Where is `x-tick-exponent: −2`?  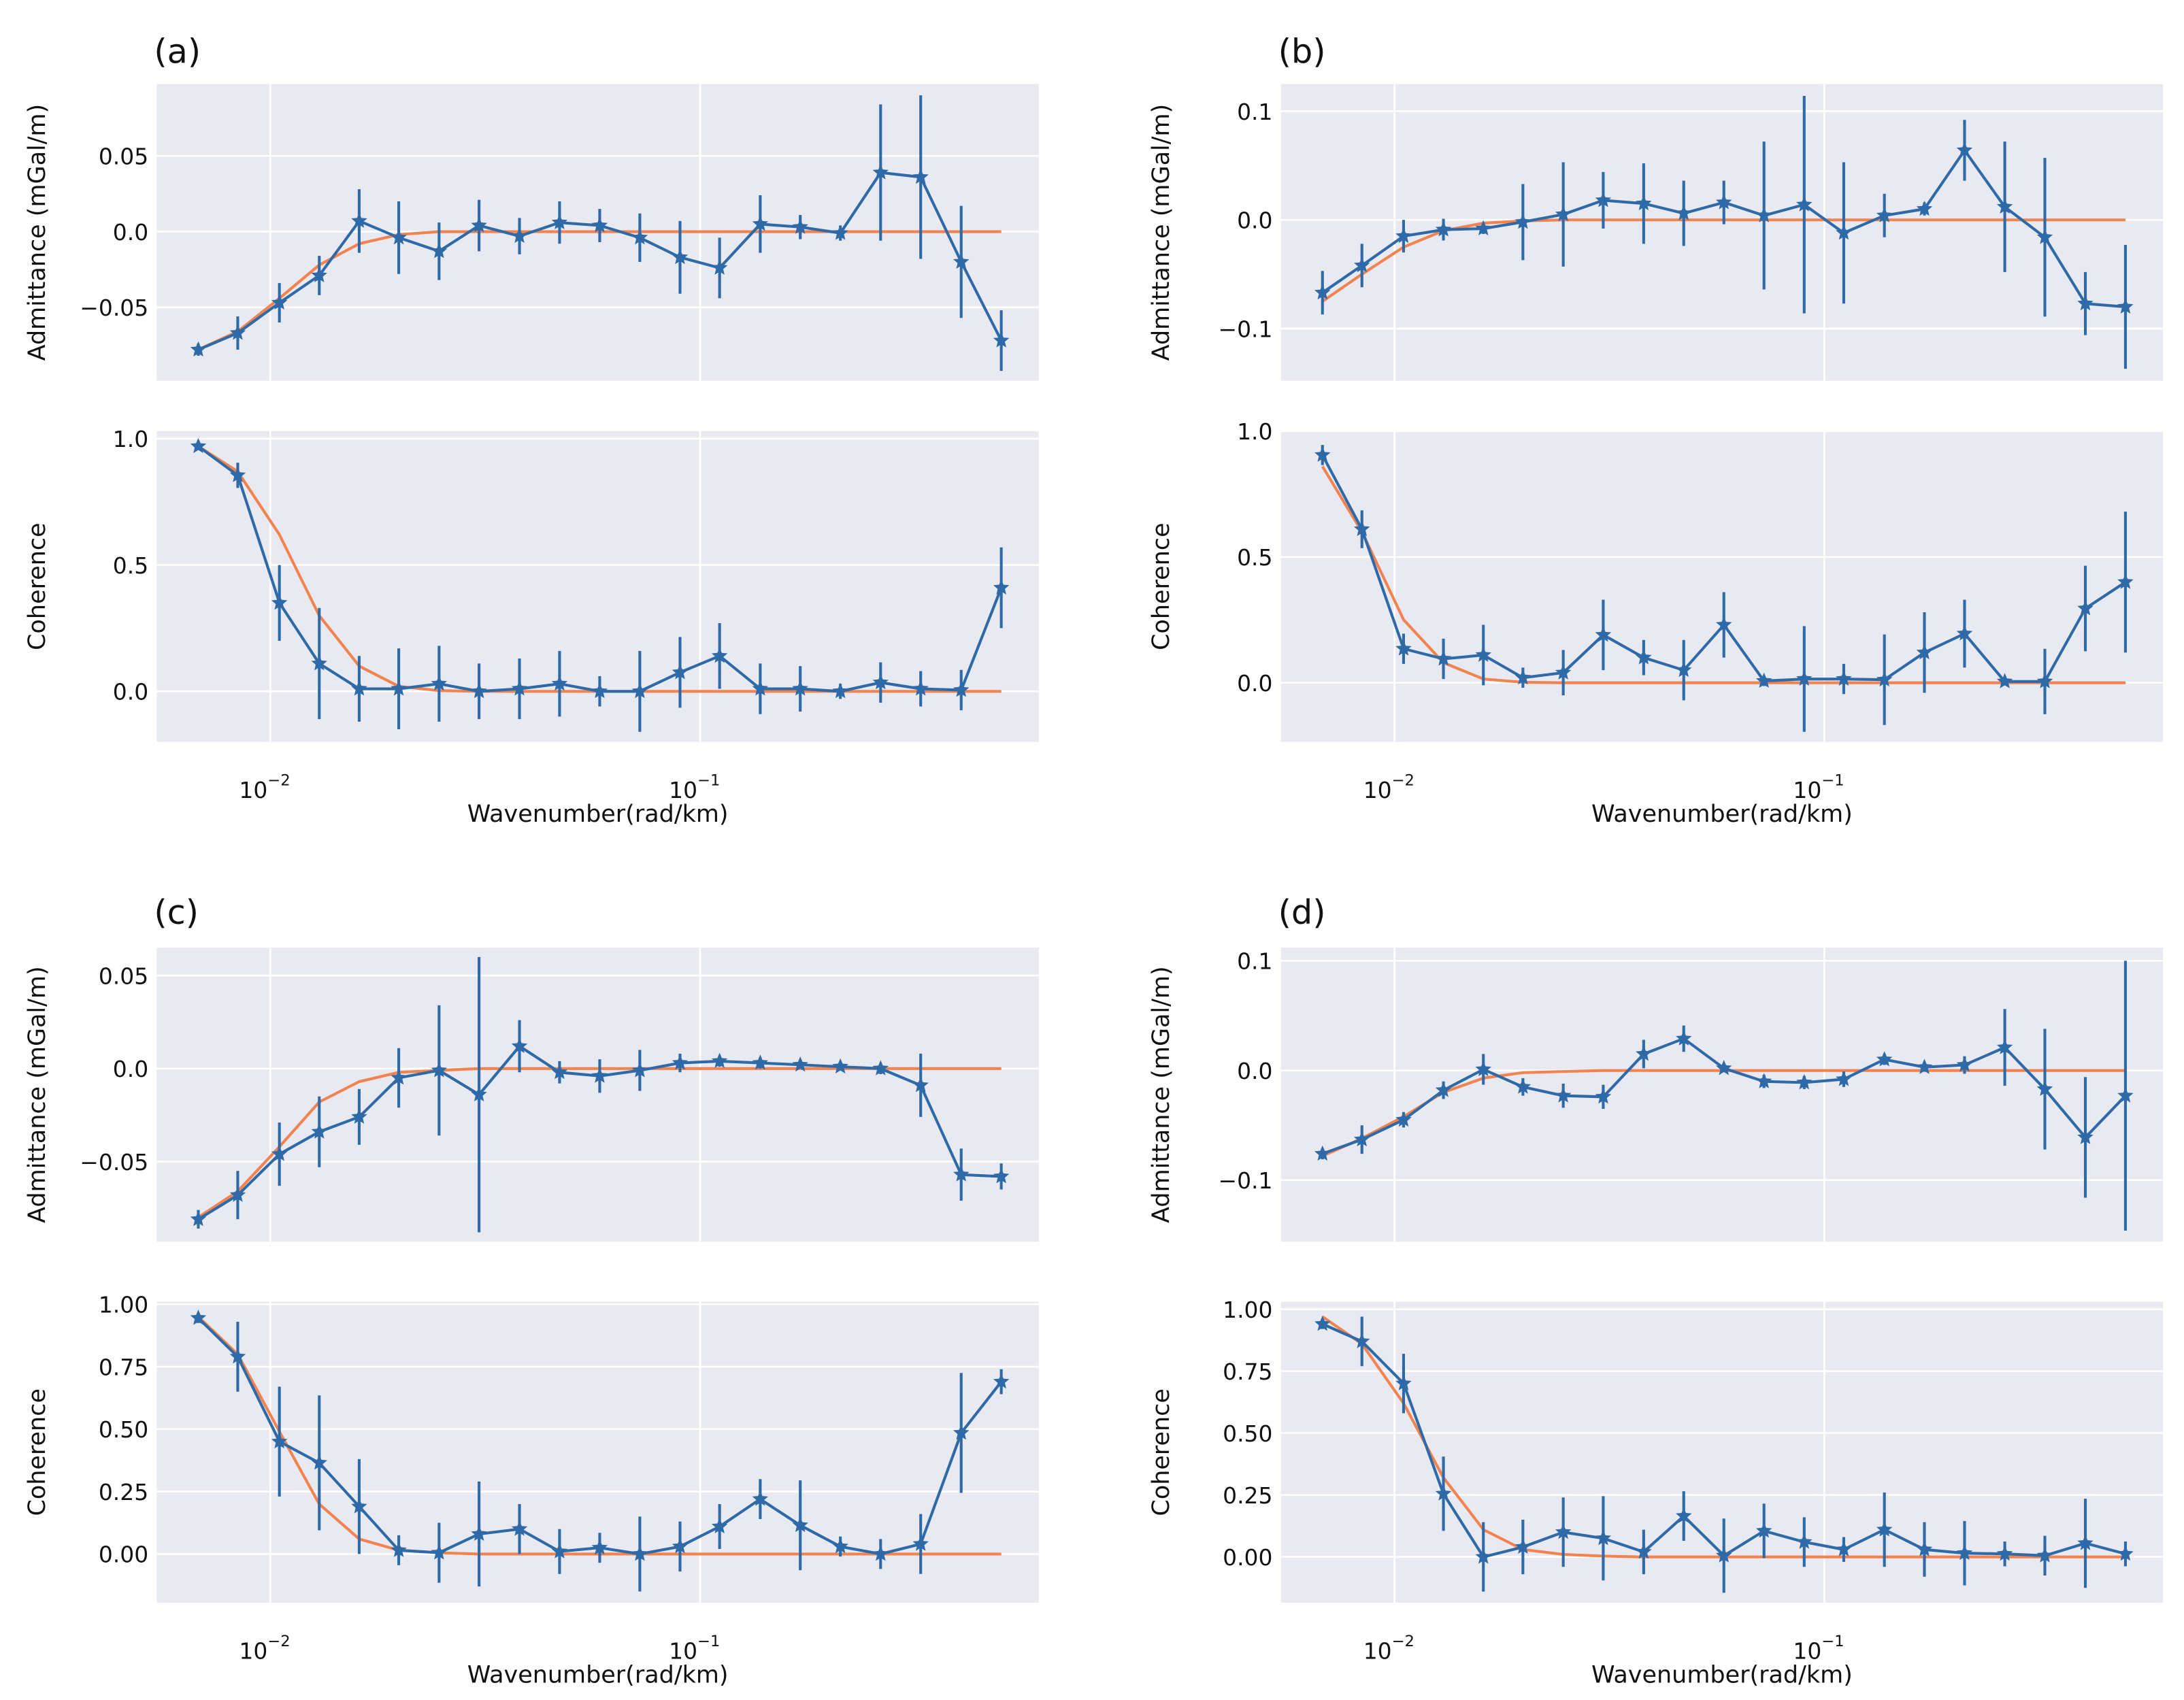 x-tick-exponent: −2 is located at coordinates (1403, 1641).